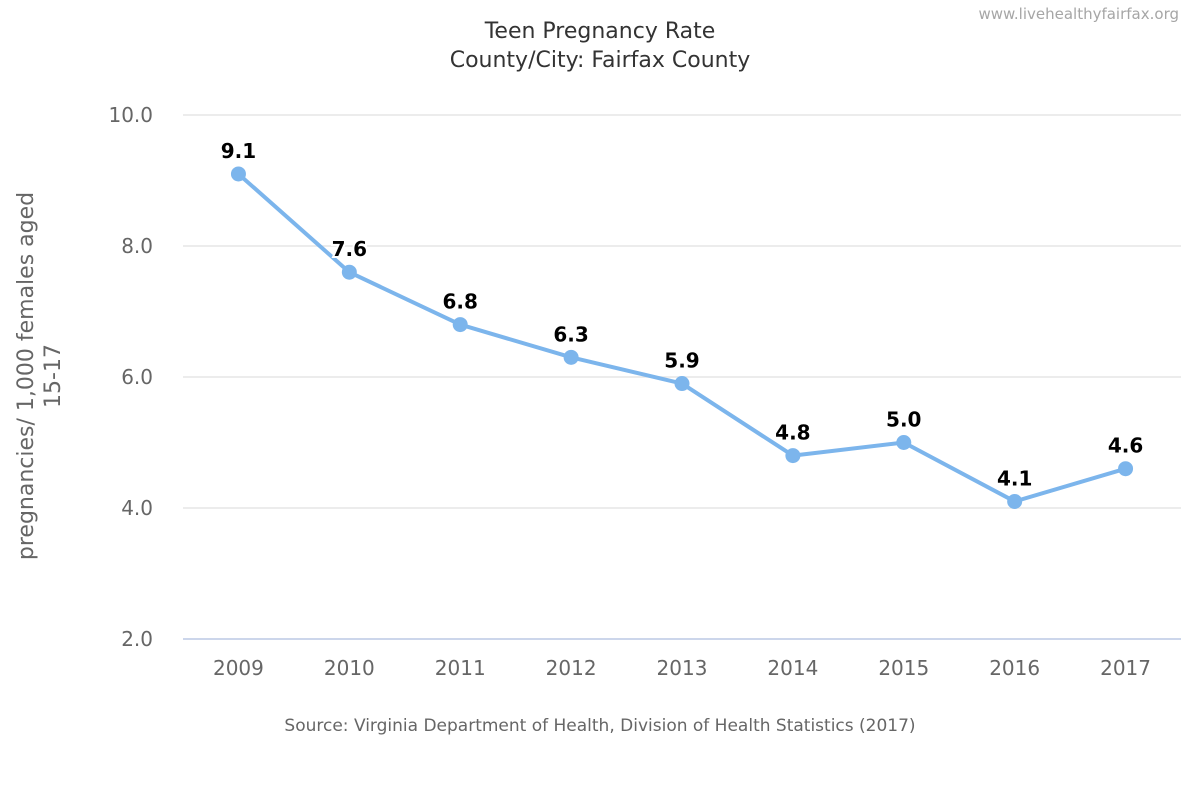 Image resolution: width=1200 pixels, height=800 pixels. I want to click on x-tick-label: 2014, so click(792, 668).